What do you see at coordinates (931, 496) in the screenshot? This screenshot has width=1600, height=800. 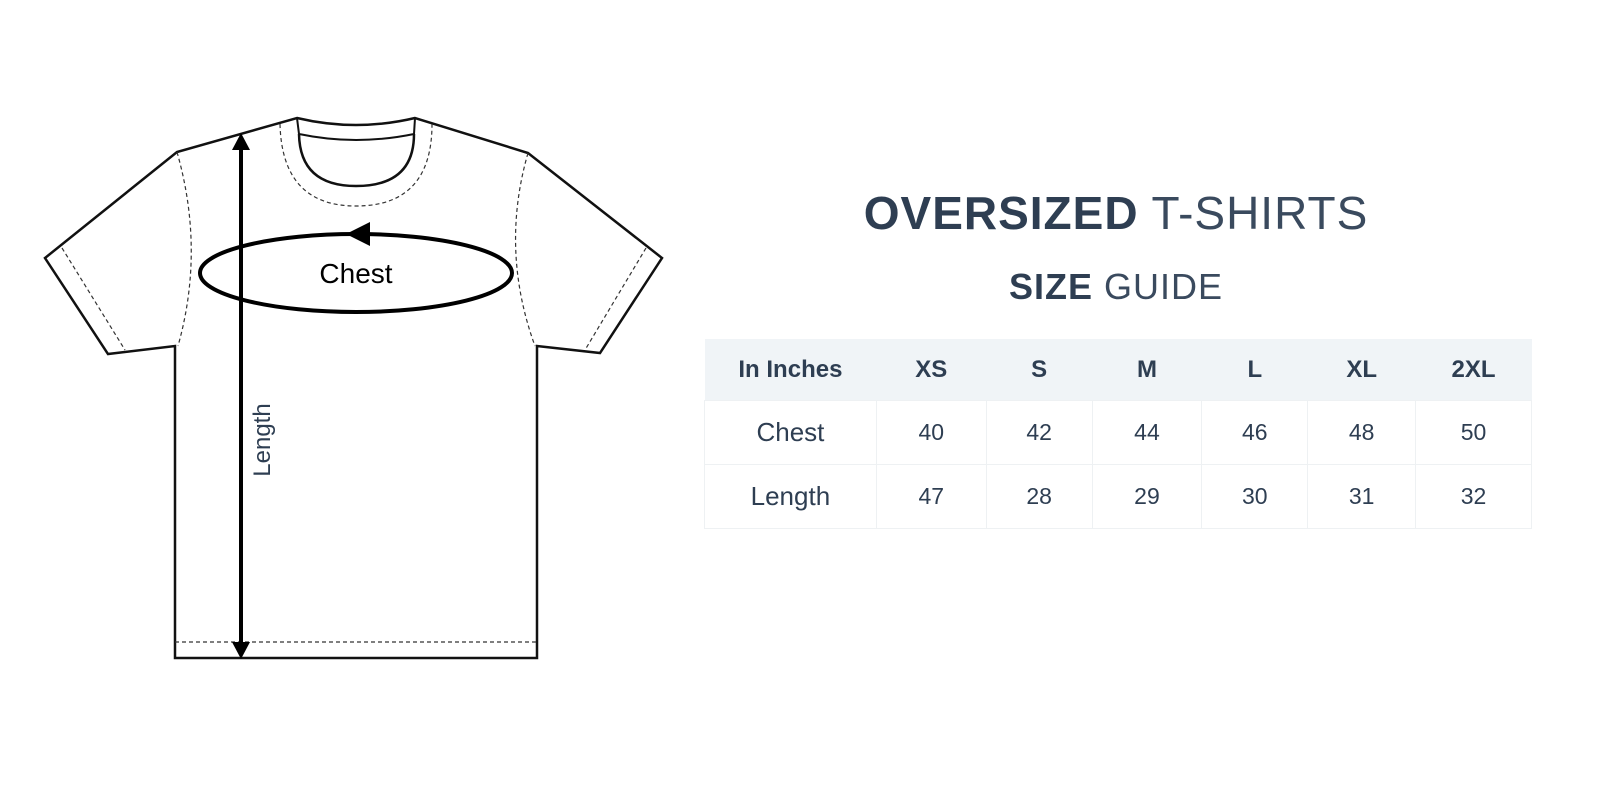 I see `table-cell: 47` at bounding box center [931, 496].